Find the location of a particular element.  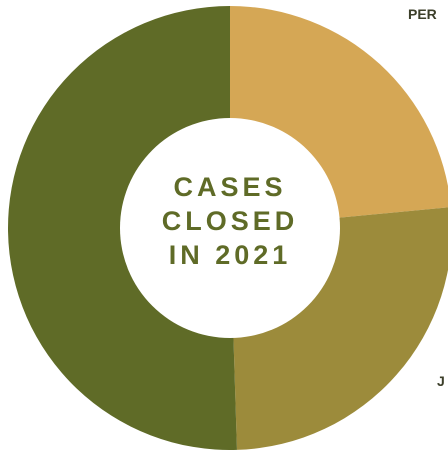

slice-label-j: J is located at coordinates (441, 381).